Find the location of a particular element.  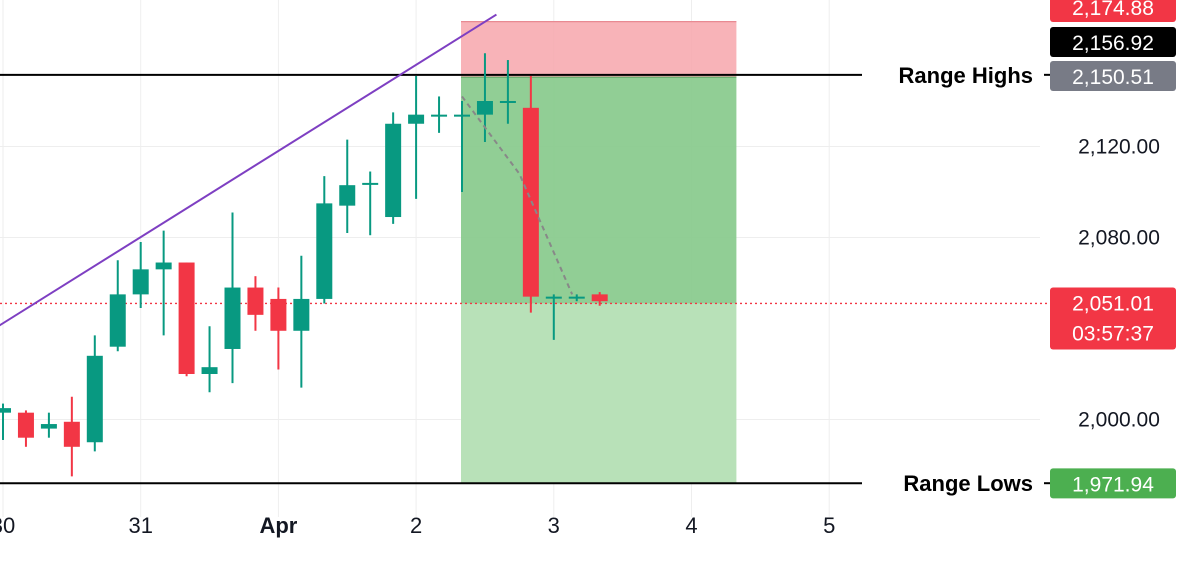

price-badge-value: 2,156.92 is located at coordinates (1113, 43).